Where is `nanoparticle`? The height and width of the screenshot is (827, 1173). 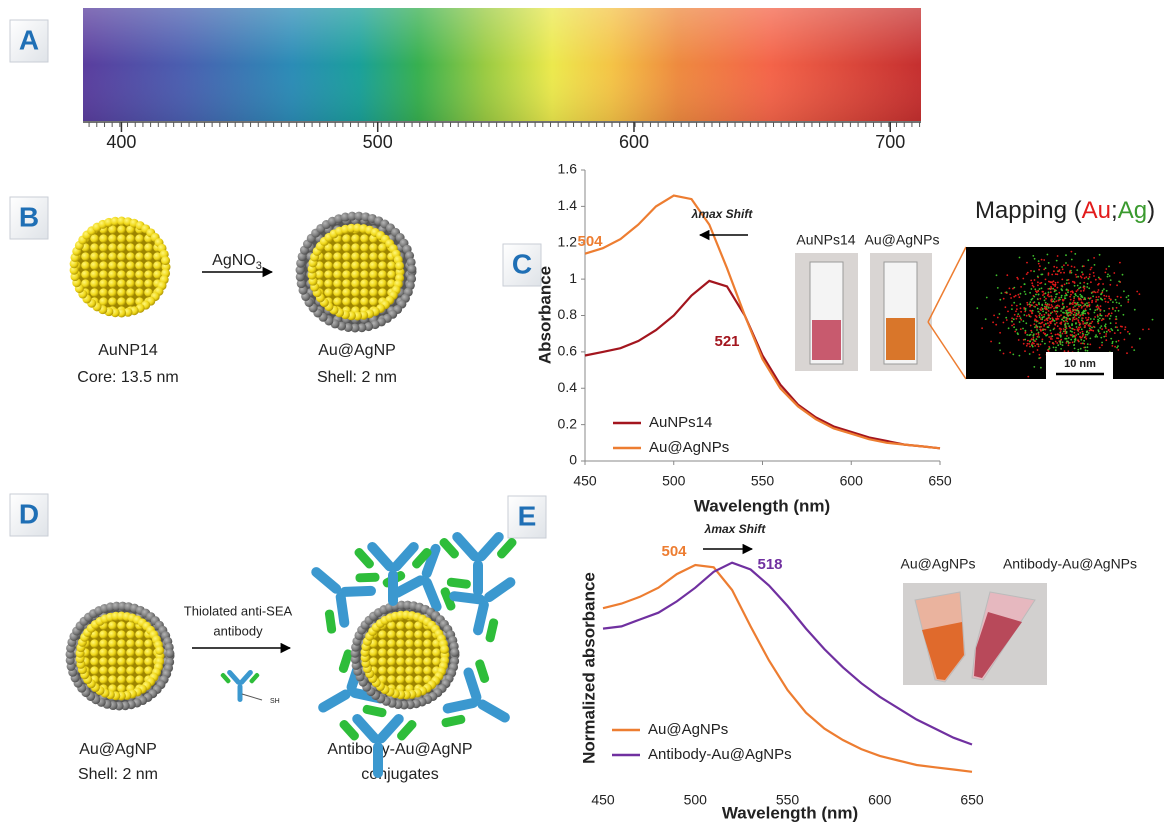
nanoparticle is located at coordinates (120, 656).